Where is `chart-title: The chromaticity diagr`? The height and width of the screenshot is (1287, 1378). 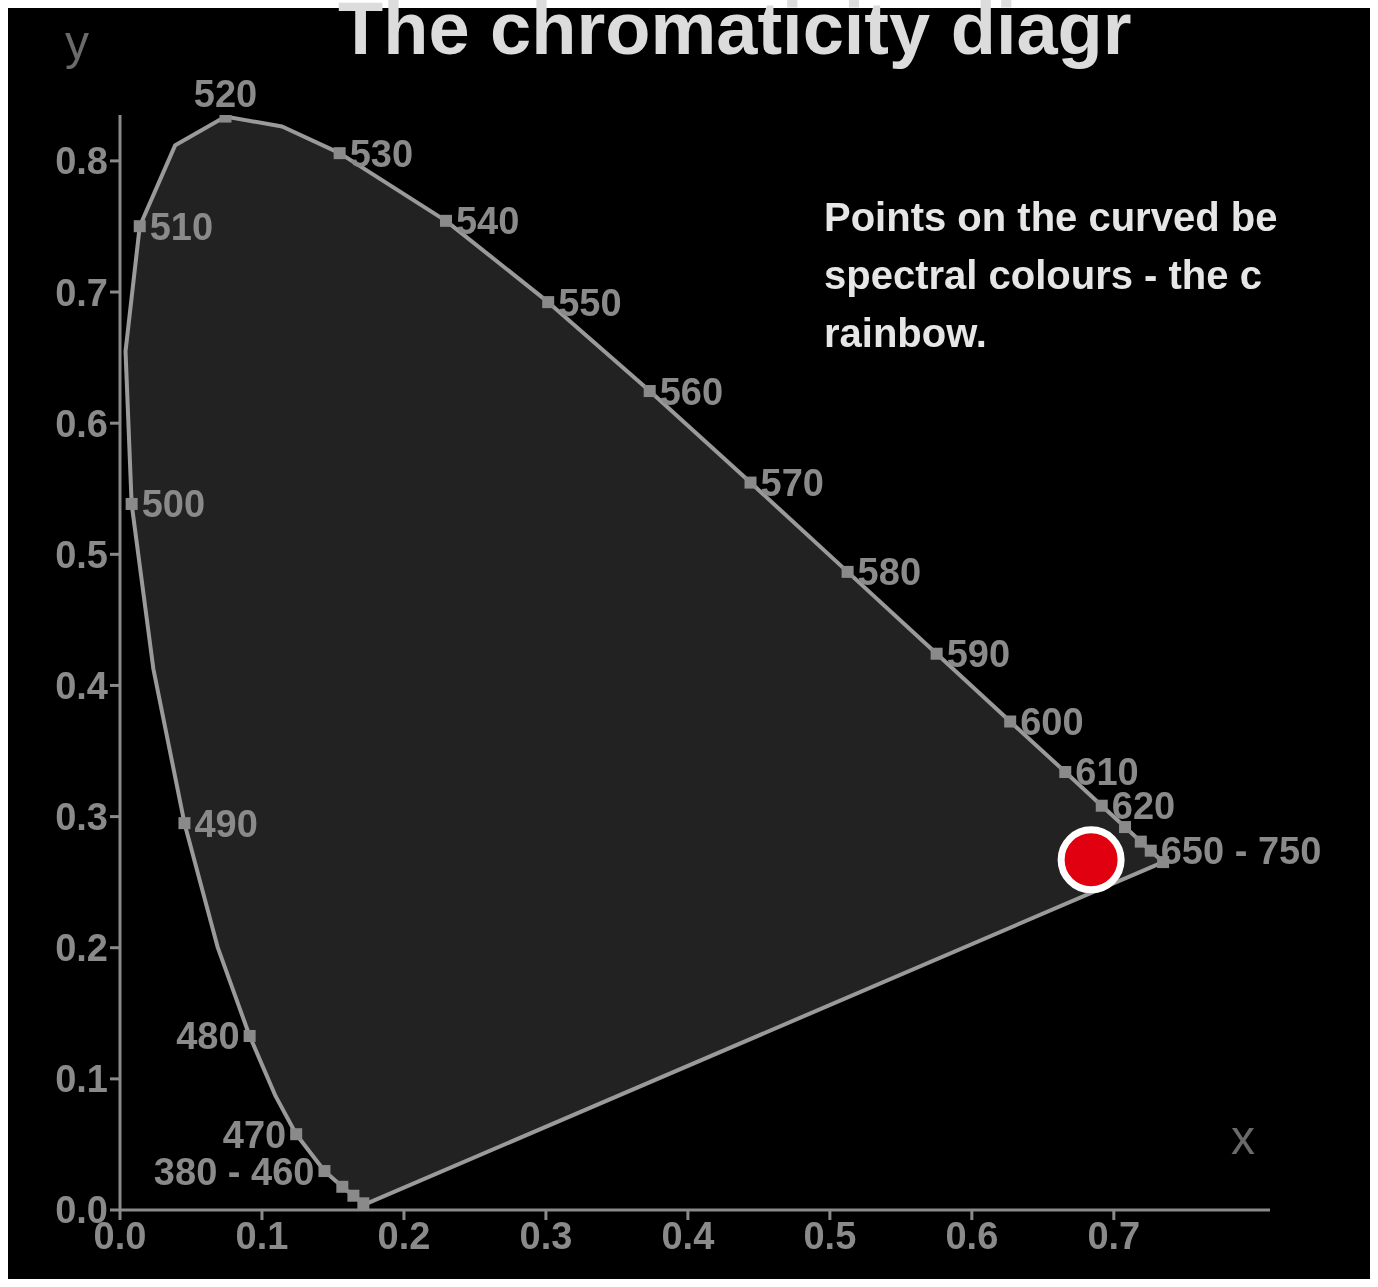
chart-title: The chromaticity diagr is located at coordinates (735, 35).